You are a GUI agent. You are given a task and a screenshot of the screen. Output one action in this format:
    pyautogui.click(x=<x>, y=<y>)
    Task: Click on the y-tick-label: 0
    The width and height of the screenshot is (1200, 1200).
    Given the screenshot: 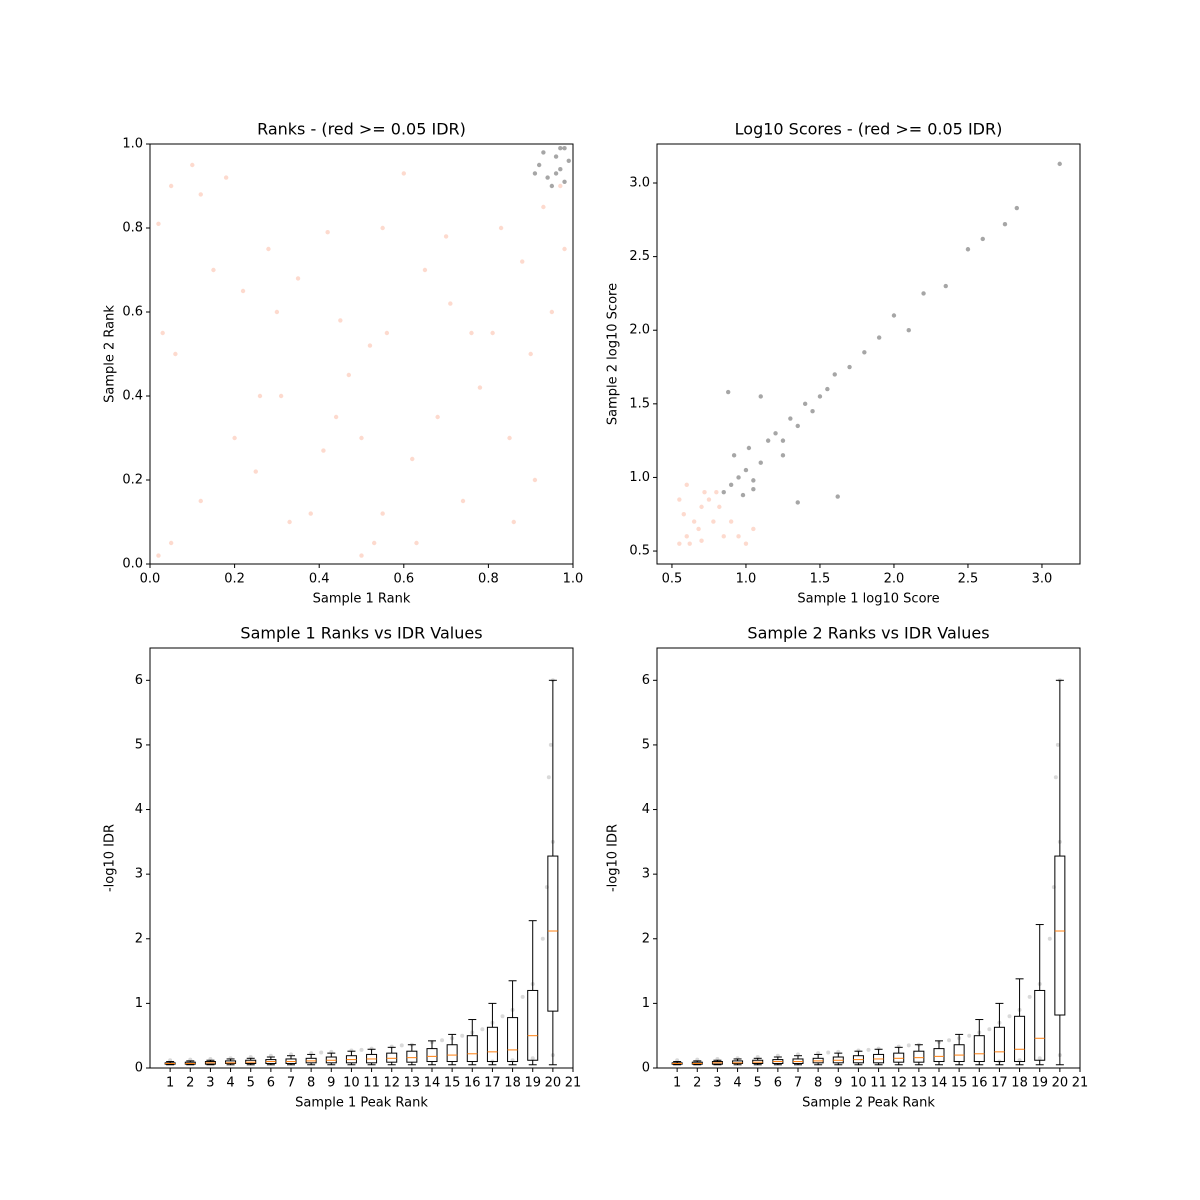 What is the action you would take?
    pyautogui.click(x=646, y=1068)
    